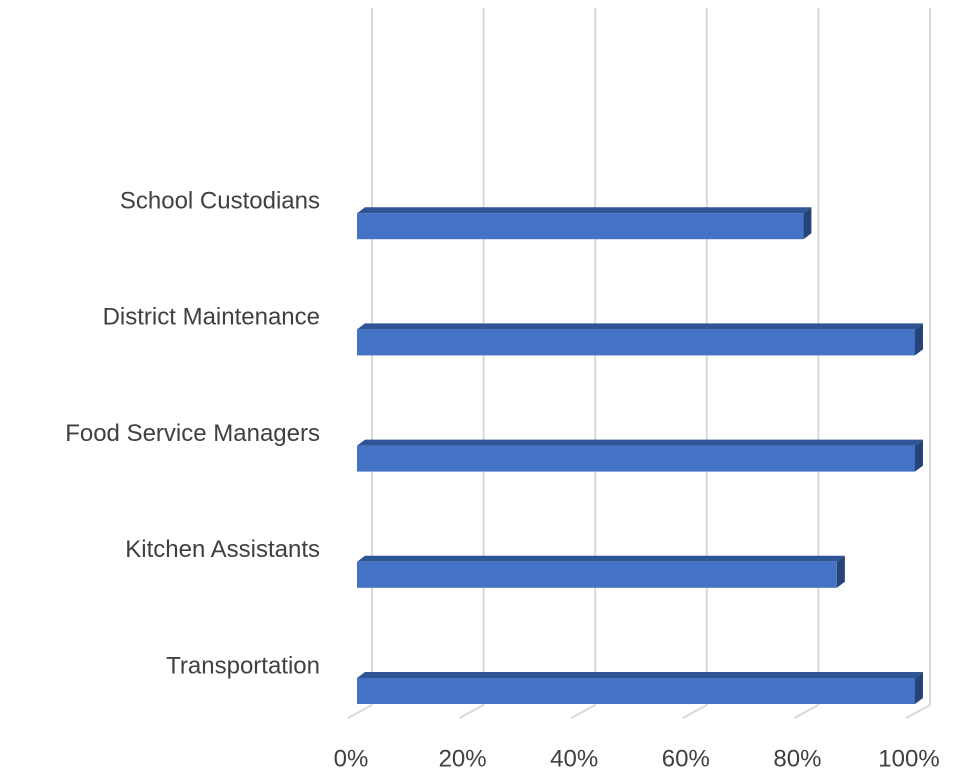  Describe the element at coordinates (351, 758) in the screenshot. I see `x-tick-label: 0%` at that location.